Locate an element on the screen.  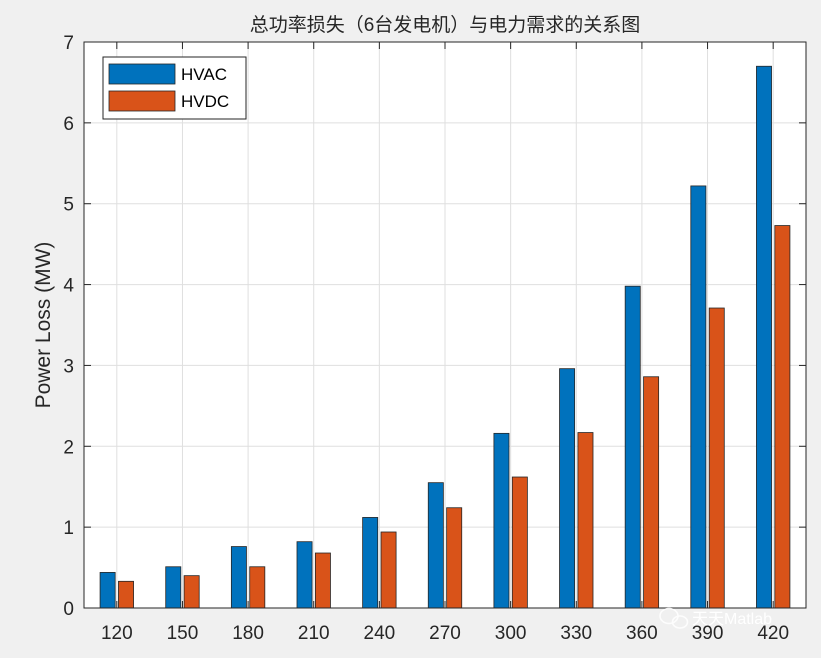
watermark: 天天Matlab is located at coordinates (715, 618).